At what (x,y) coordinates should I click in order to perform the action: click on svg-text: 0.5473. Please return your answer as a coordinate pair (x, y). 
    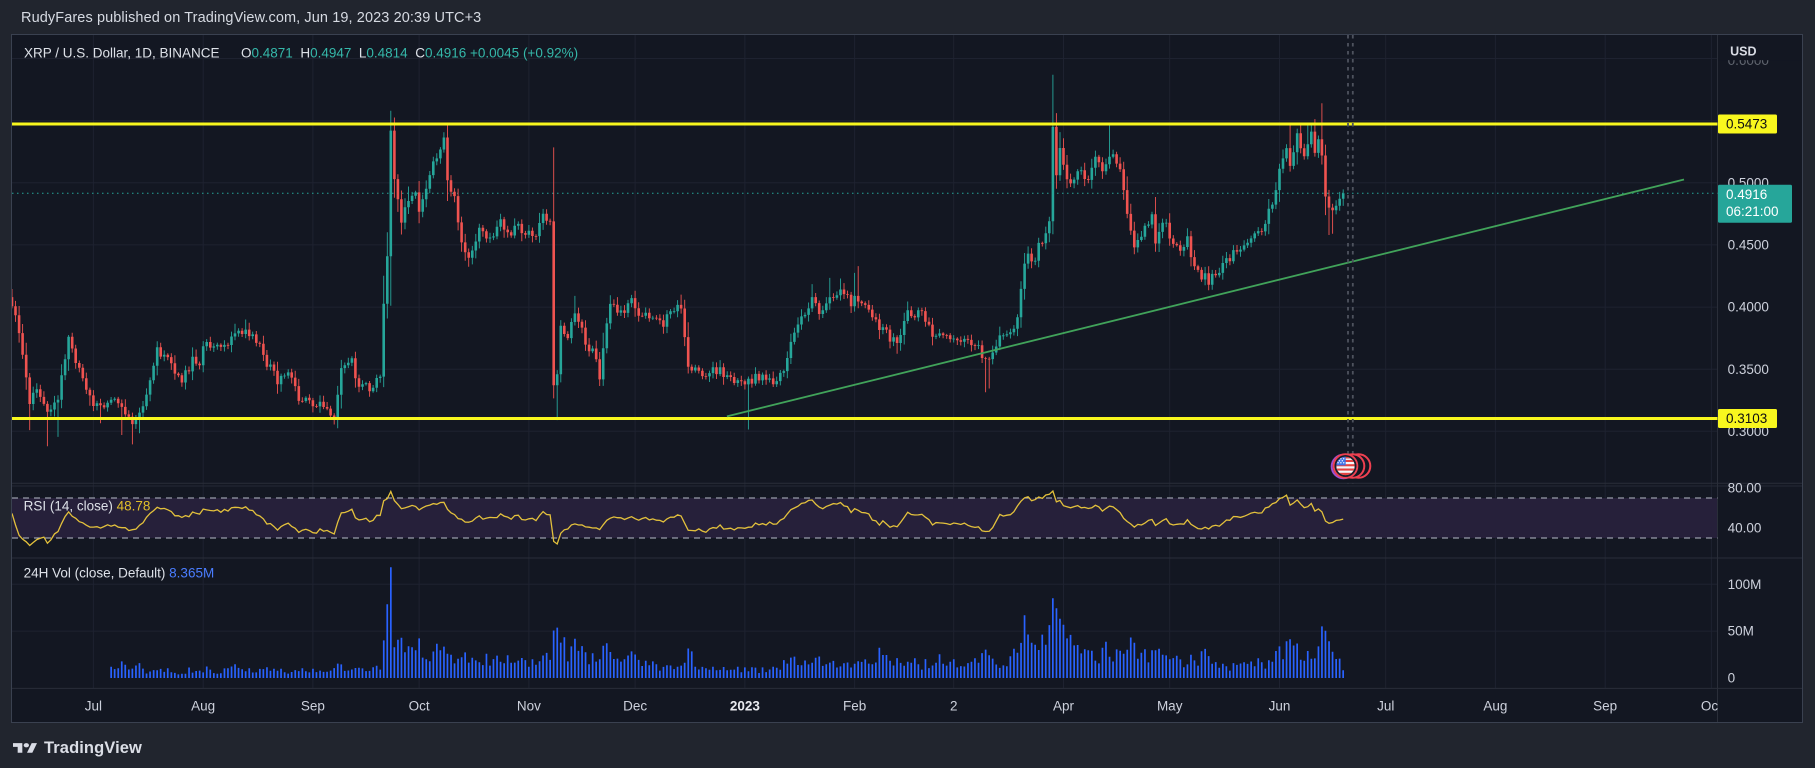
    Looking at the image, I should click on (1746, 124).